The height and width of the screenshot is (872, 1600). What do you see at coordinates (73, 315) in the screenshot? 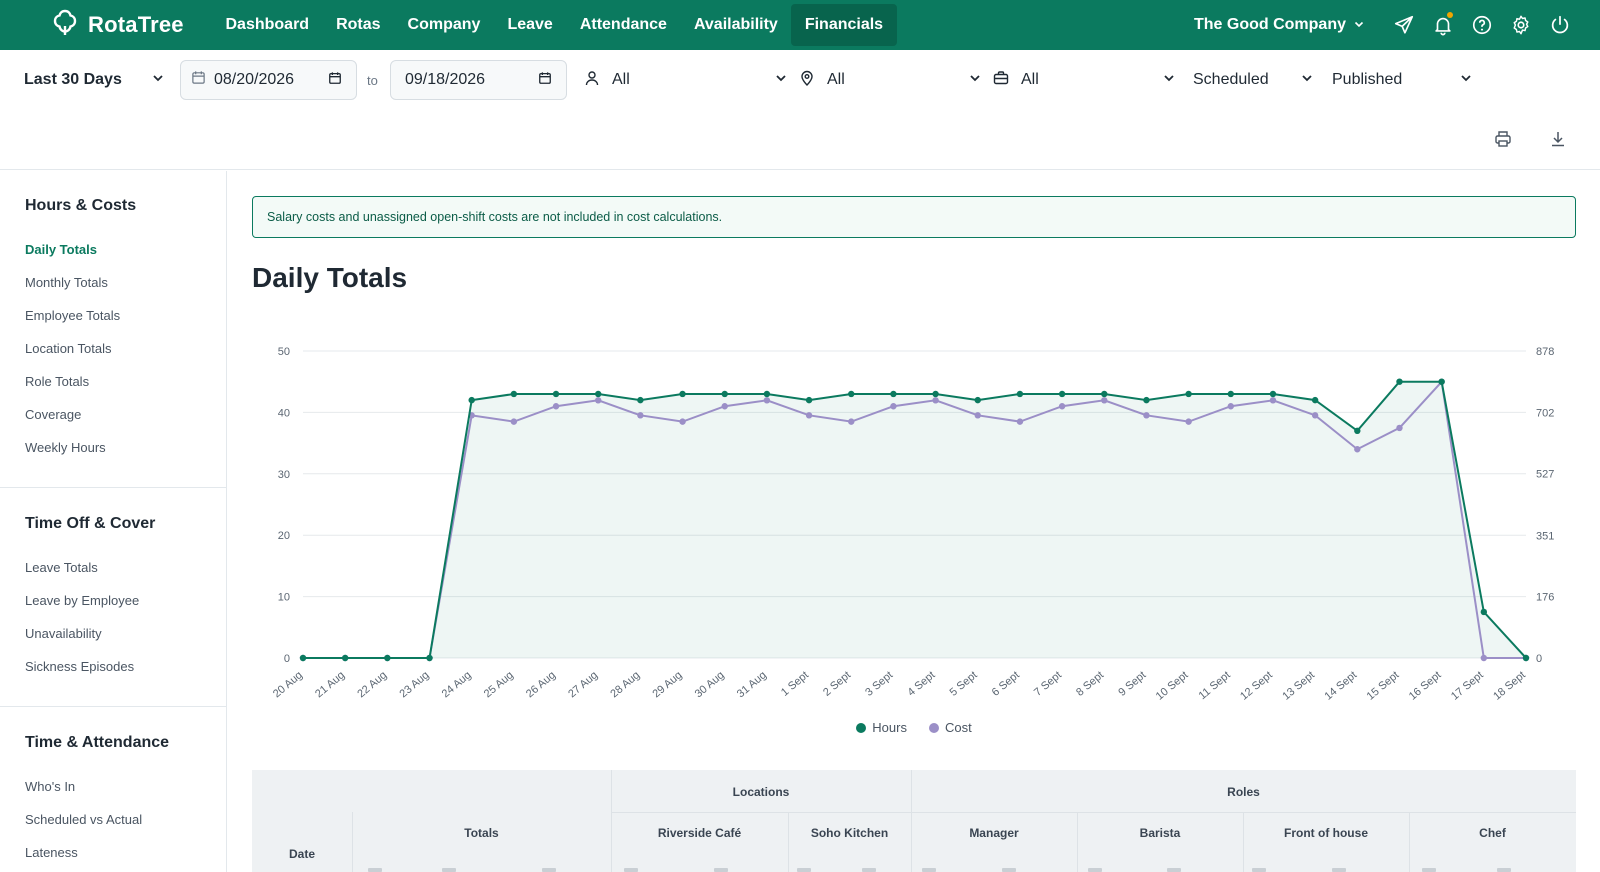
I see `sidebar-item-employee-totals: Employee Totals` at bounding box center [73, 315].